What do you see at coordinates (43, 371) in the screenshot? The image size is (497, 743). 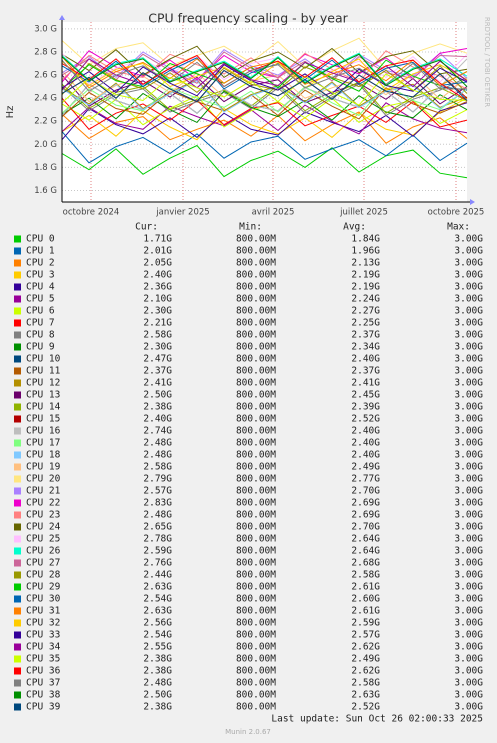 I see `legend-name: CPU 11` at bounding box center [43, 371].